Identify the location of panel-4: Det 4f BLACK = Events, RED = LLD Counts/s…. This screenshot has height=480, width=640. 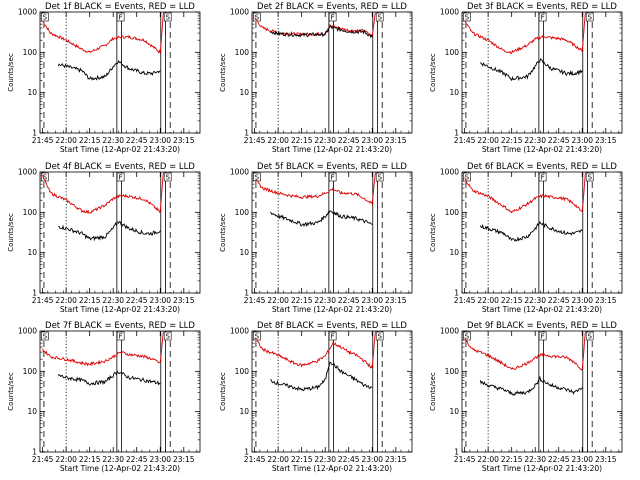
(104, 238).